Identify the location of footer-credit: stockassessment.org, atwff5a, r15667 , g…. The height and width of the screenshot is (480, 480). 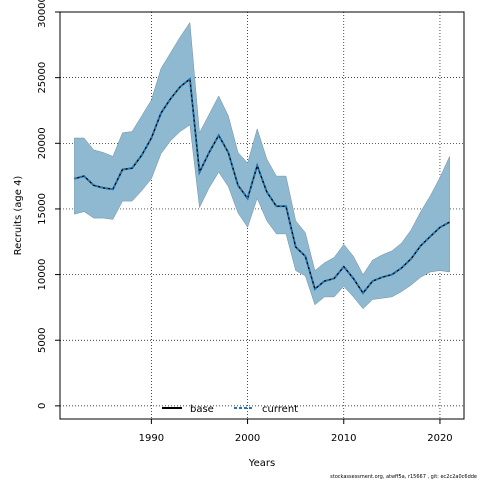
(403, 477).